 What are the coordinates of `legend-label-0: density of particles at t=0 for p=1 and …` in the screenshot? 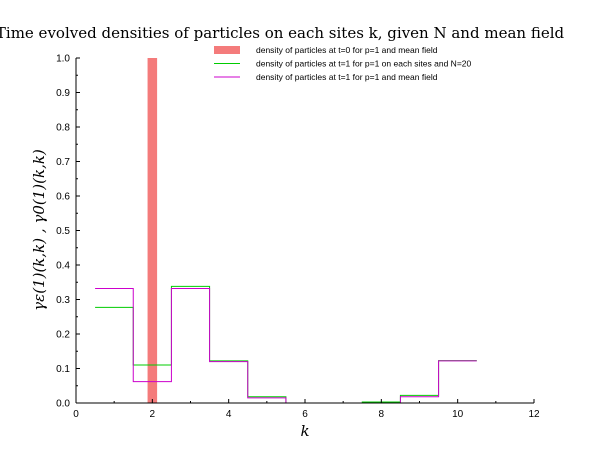 It's located at (347, 50).